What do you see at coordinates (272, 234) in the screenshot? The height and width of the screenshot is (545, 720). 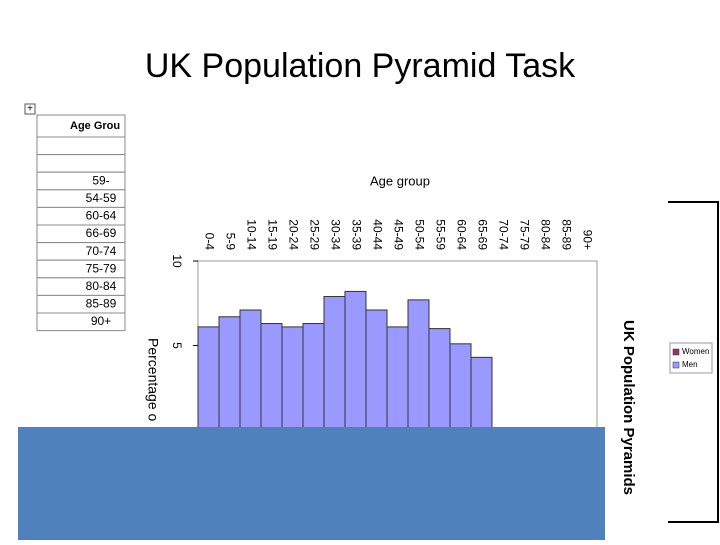 I see `x-tick-label: 15-19` at bounding box center [272, 234].